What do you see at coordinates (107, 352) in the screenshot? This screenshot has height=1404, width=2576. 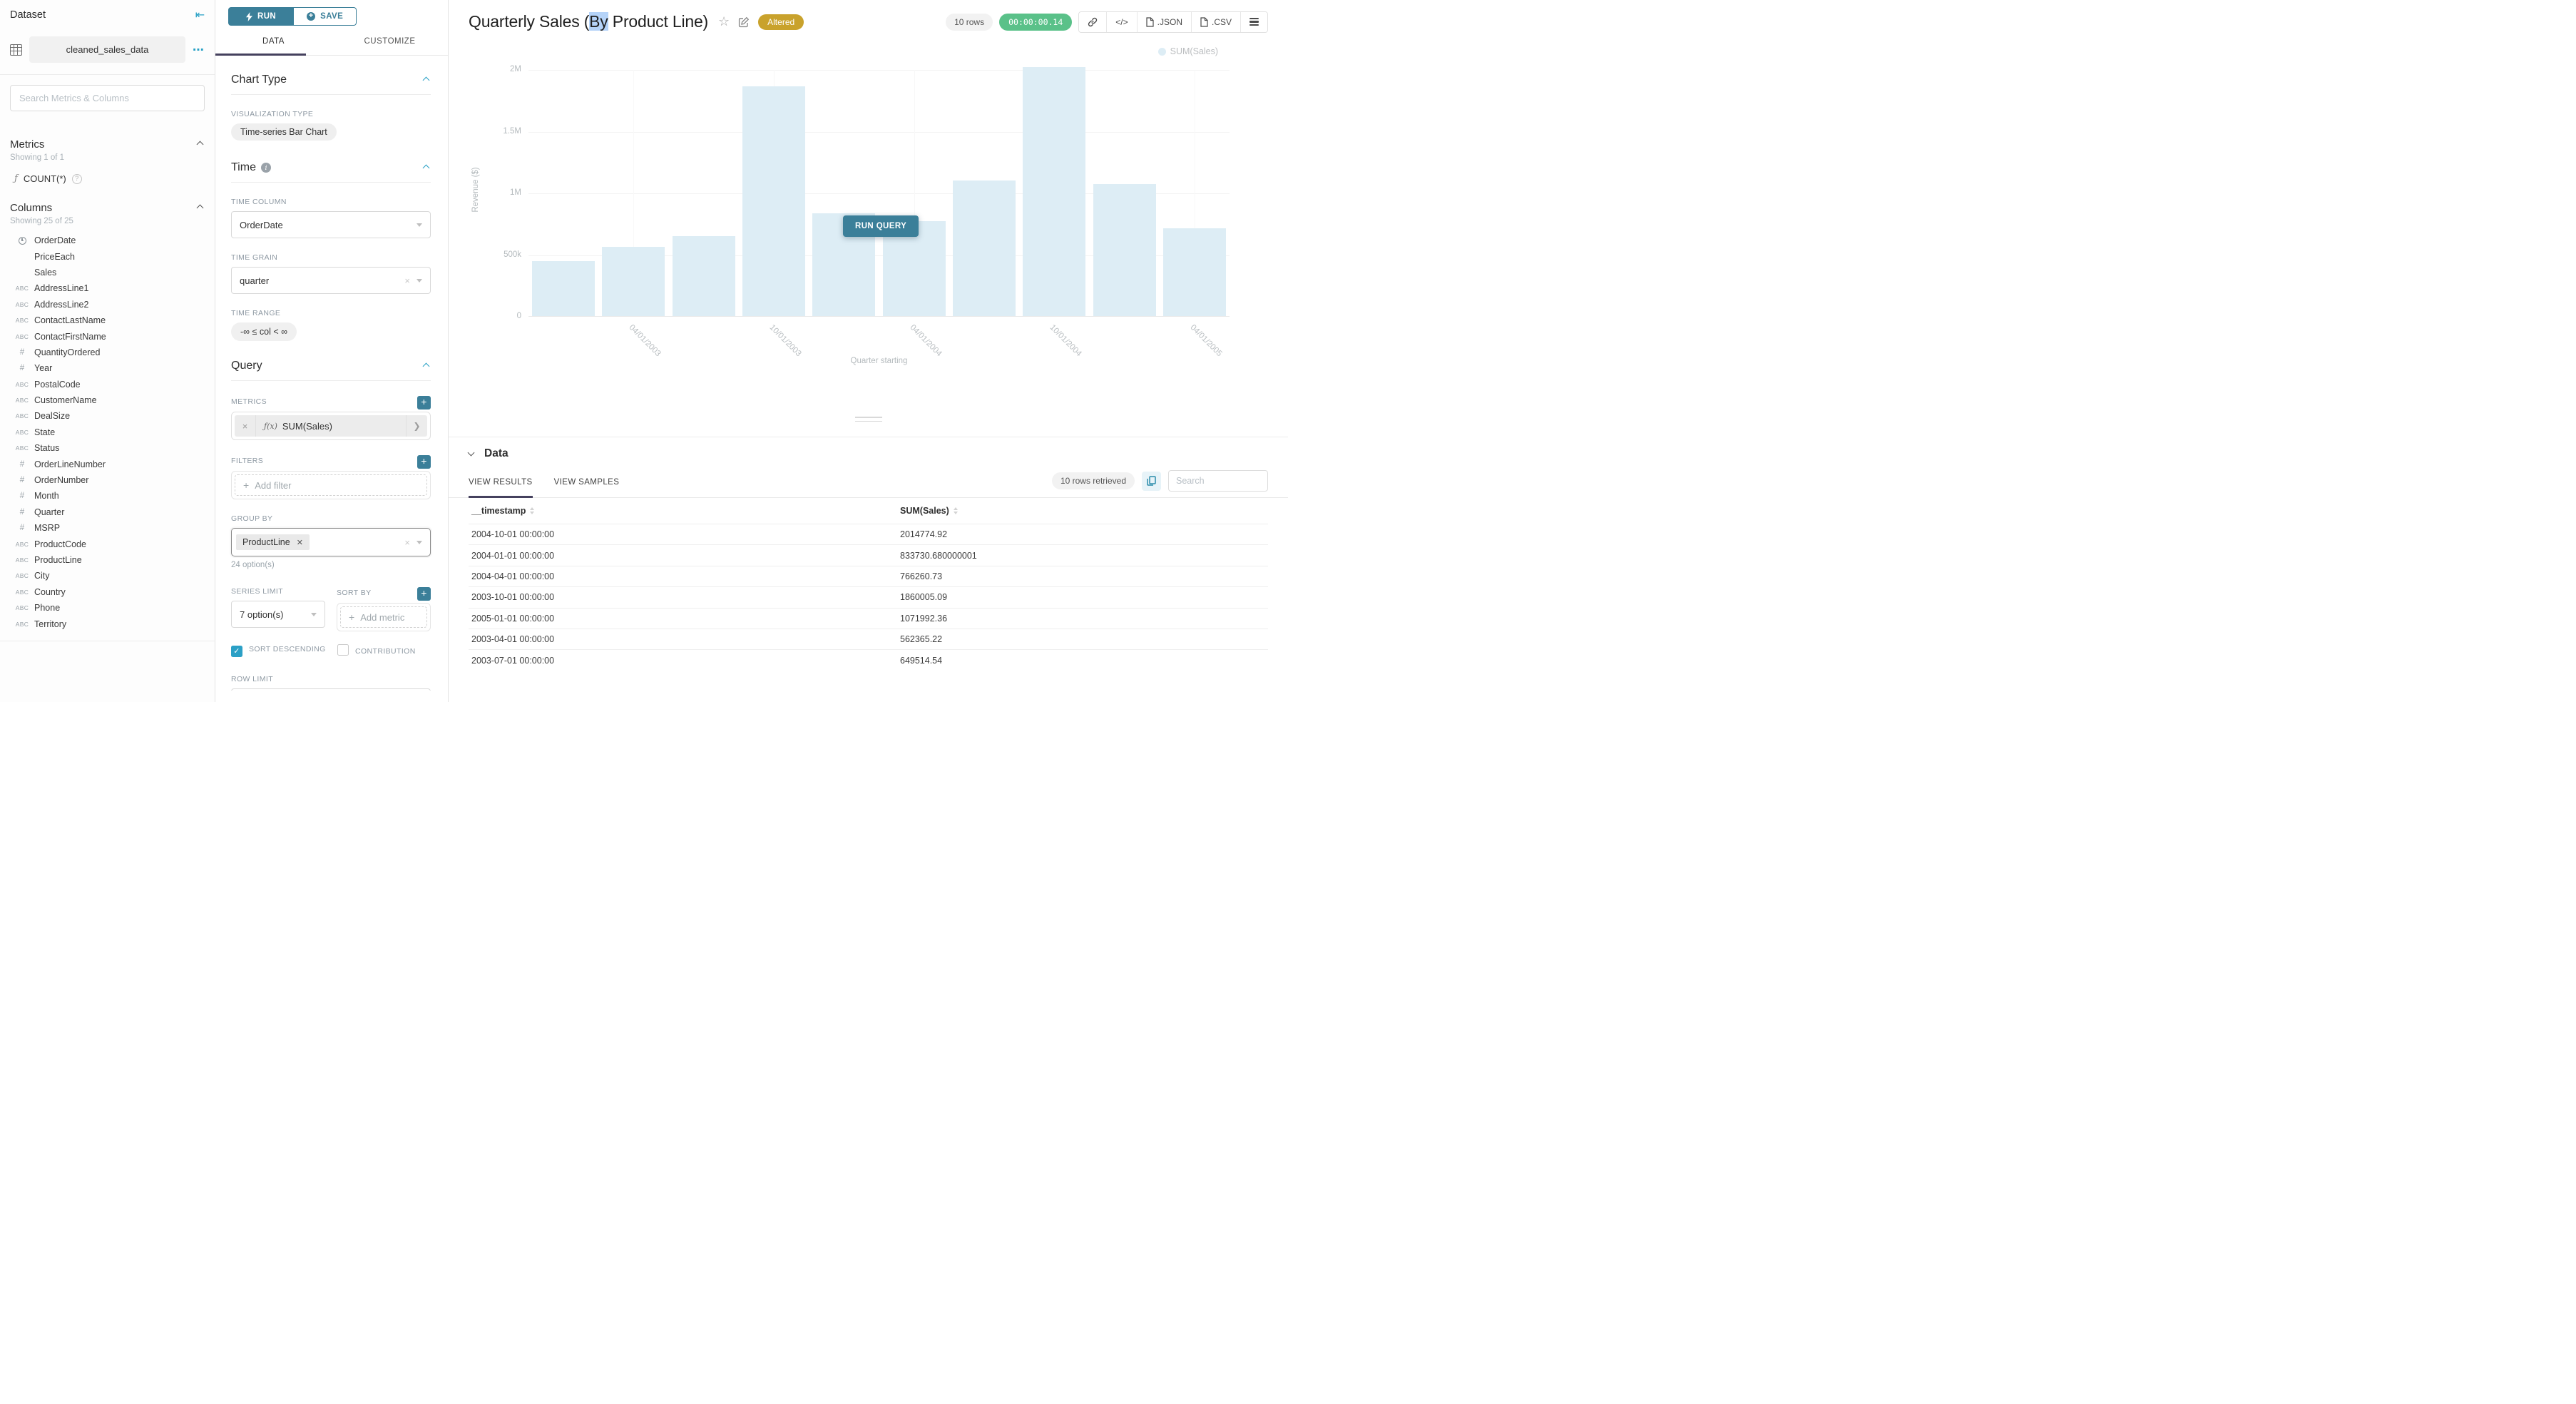 I see `column-item: # QuantityOrdered` at bounding box center [107, 352].